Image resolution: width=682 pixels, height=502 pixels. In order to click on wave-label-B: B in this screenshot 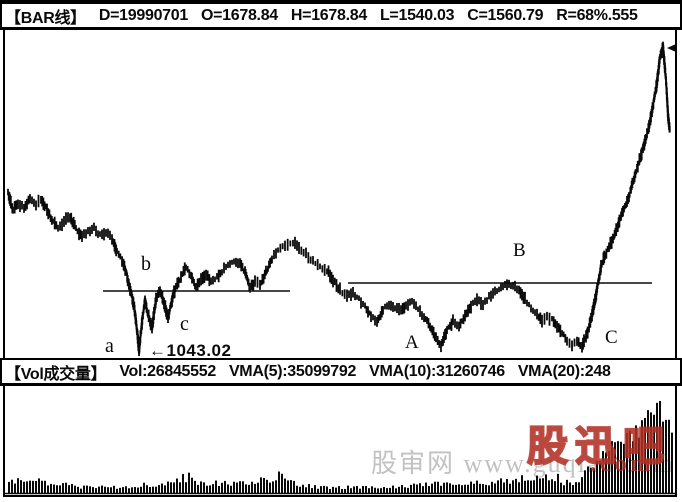, I will do `click(519, 250)`.